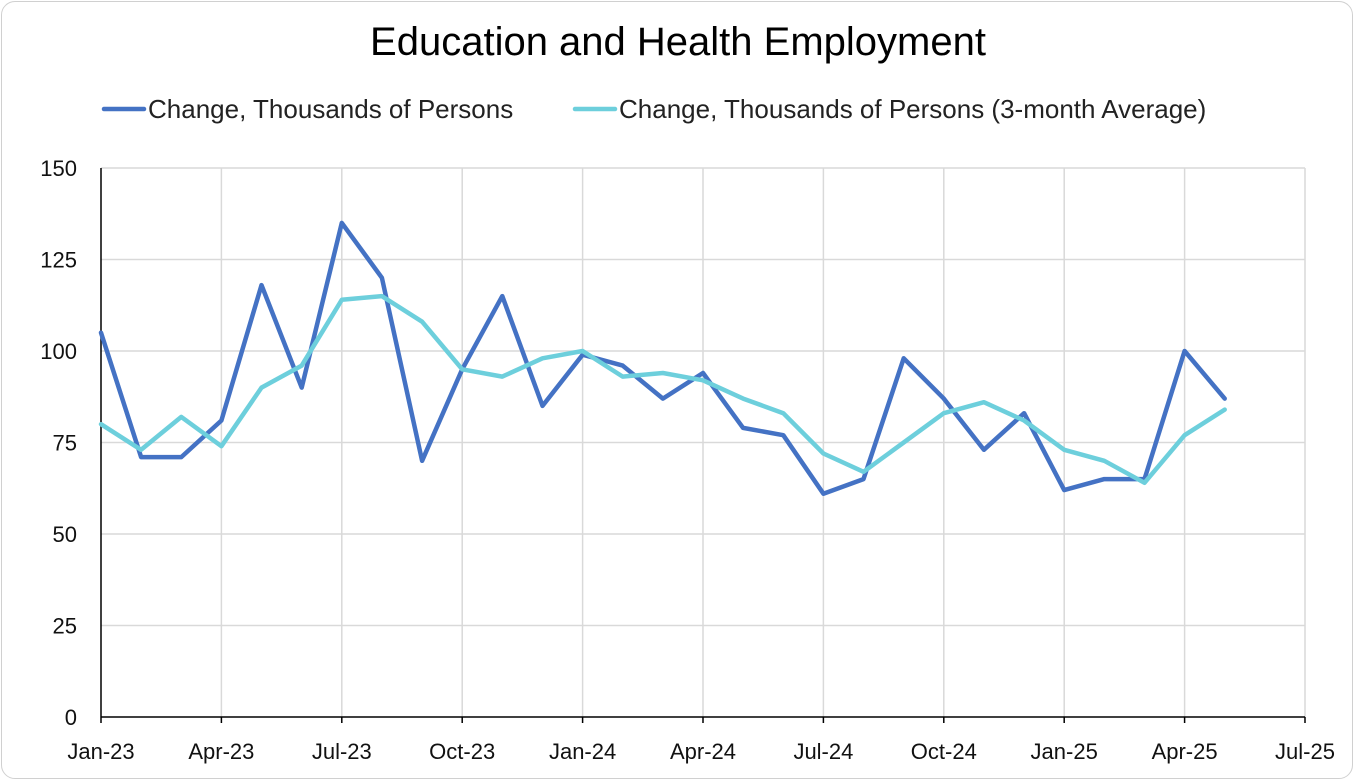 The height and width of the screenshot is (782, 1356). I want to click on x-tick-label: Apr-24, so click(703, 751).